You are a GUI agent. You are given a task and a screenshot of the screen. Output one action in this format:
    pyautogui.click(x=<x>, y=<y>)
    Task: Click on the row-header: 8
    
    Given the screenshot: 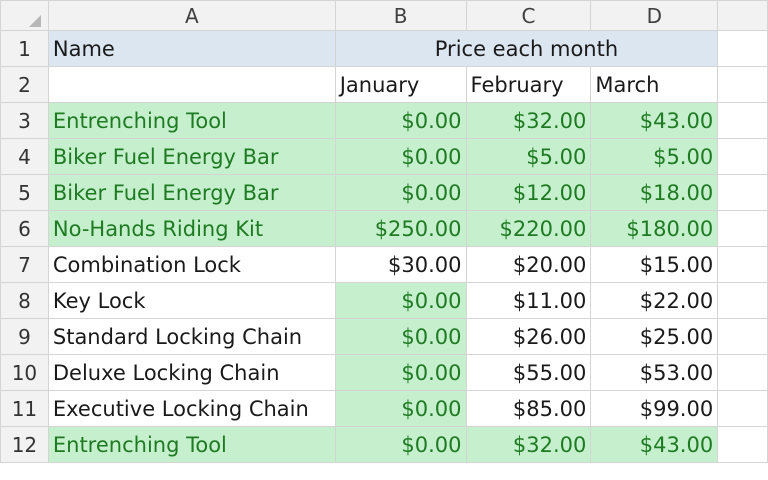 What is the action you would take?
    pyautogui.click(x=24, y=300)
    